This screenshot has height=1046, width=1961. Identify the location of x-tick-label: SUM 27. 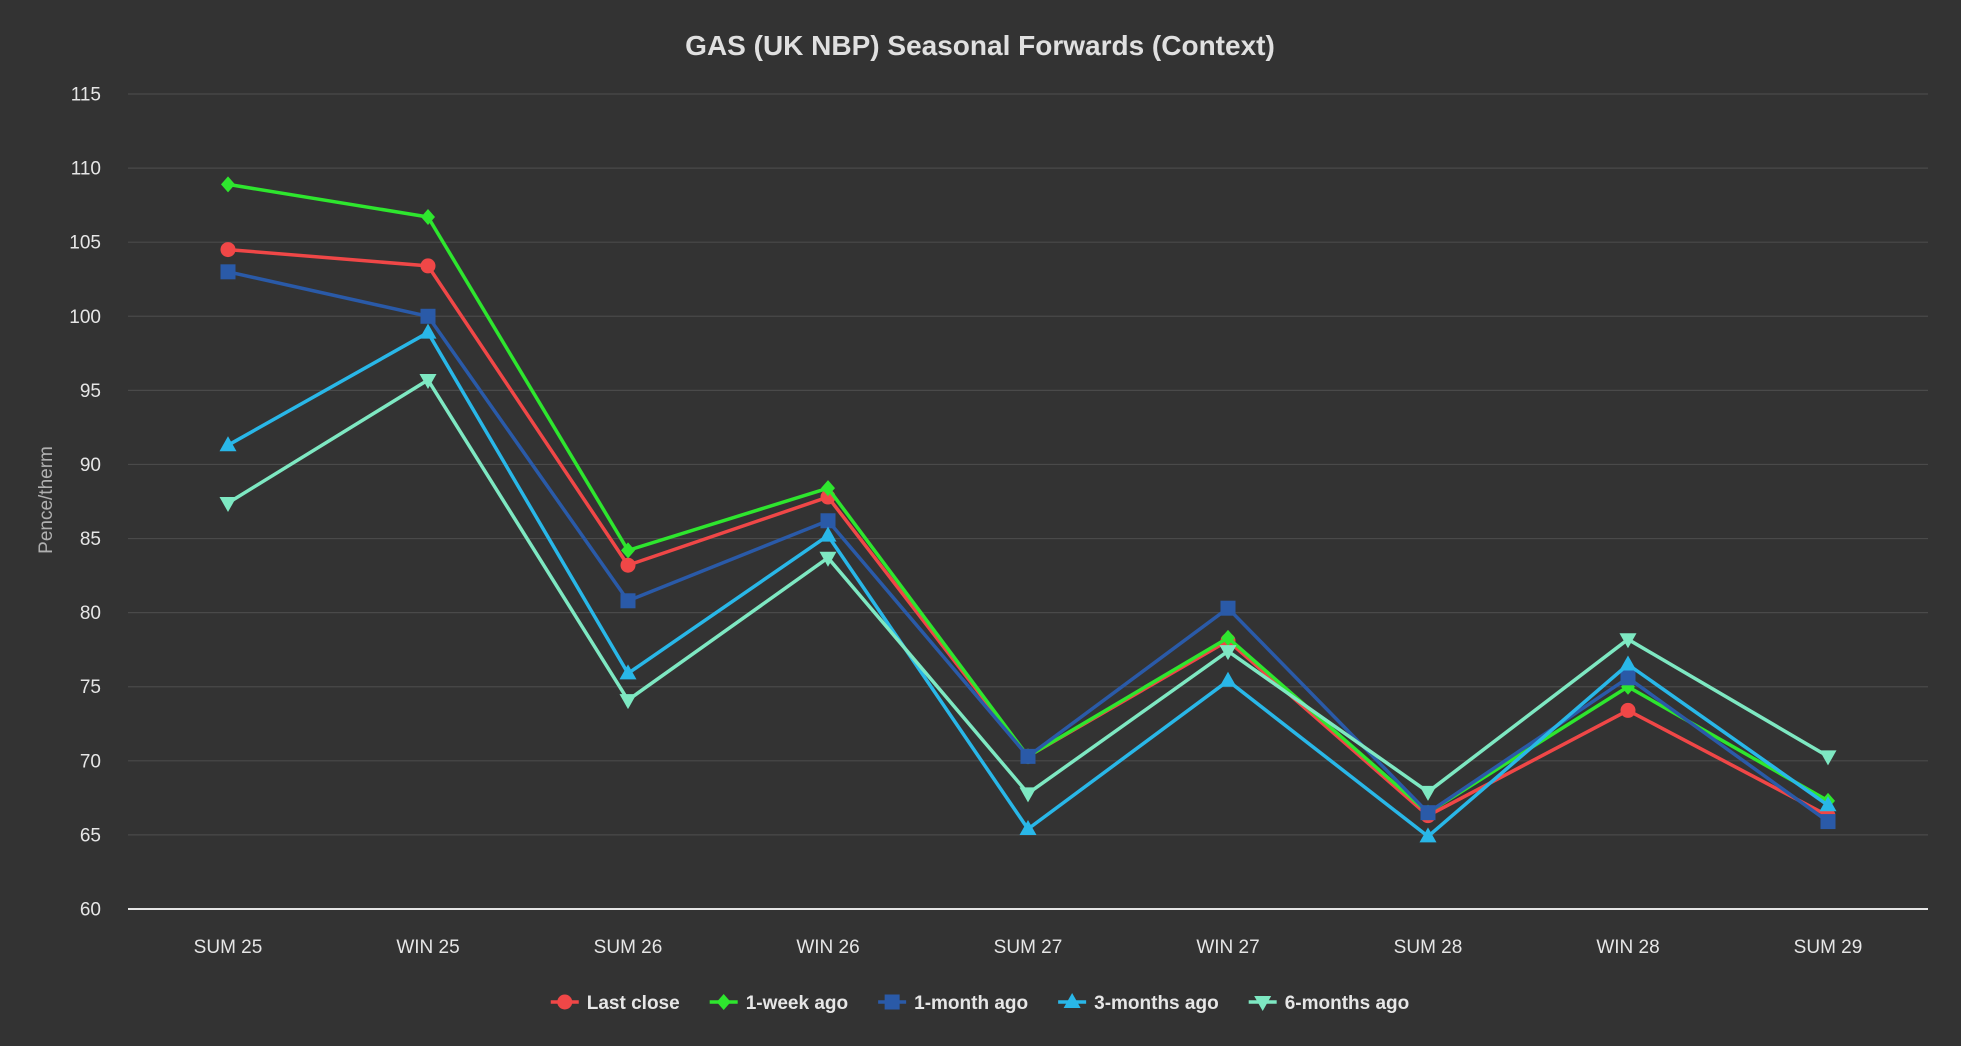
(1028, 947).